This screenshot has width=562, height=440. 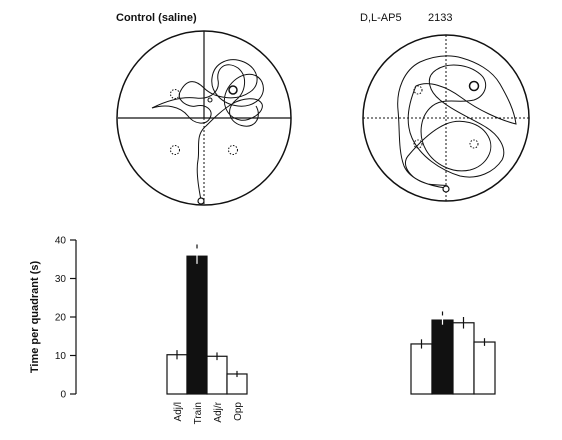 I want to click on bar-opp, so click(x=484, y=368).